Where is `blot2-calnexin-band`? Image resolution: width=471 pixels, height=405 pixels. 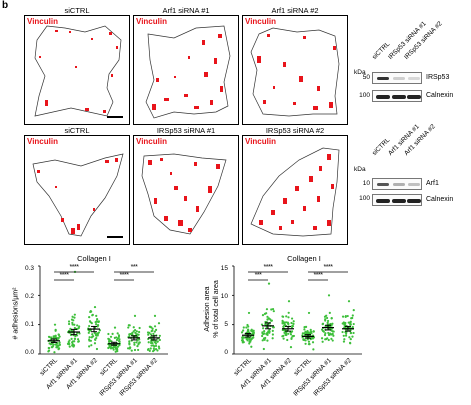
blot2-calnexin-band is located at coordinates (397, 200).